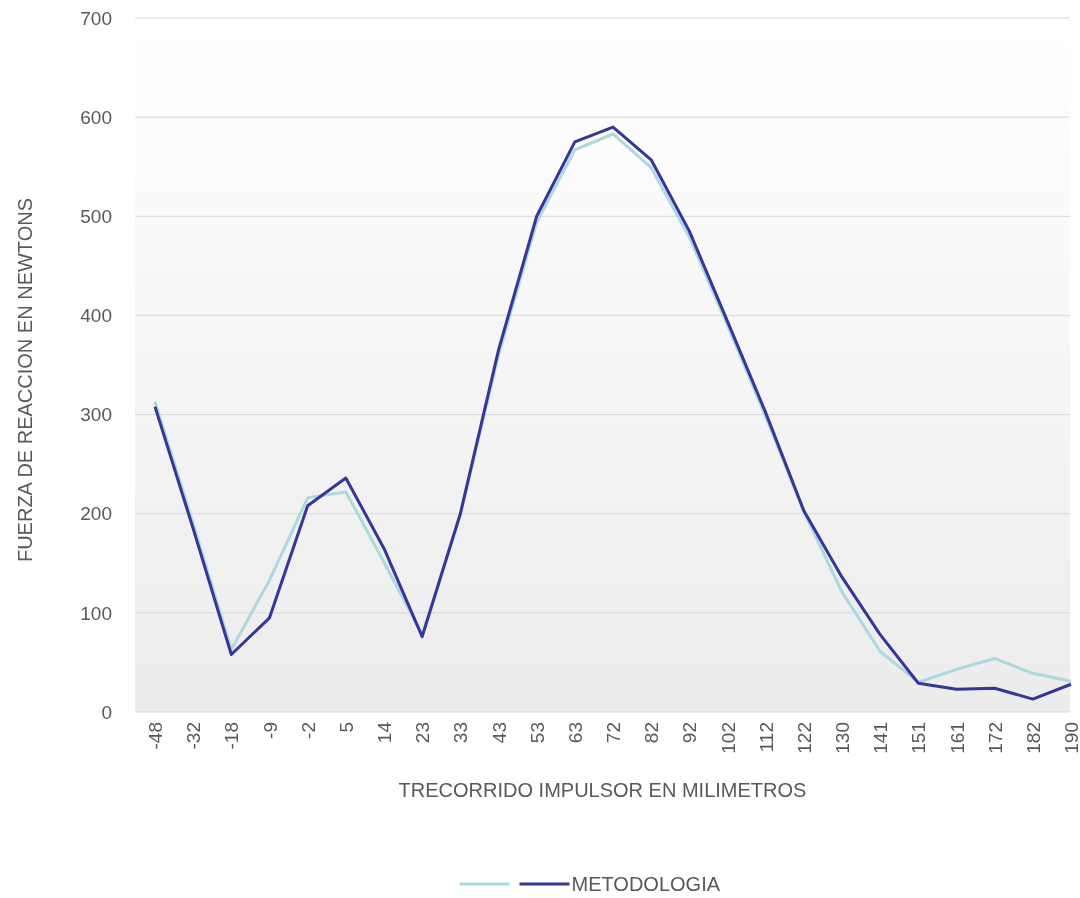 The height and width of the screenshot is (898, 1080). I want to click on y-tick-label: 300, so click(96, 415).